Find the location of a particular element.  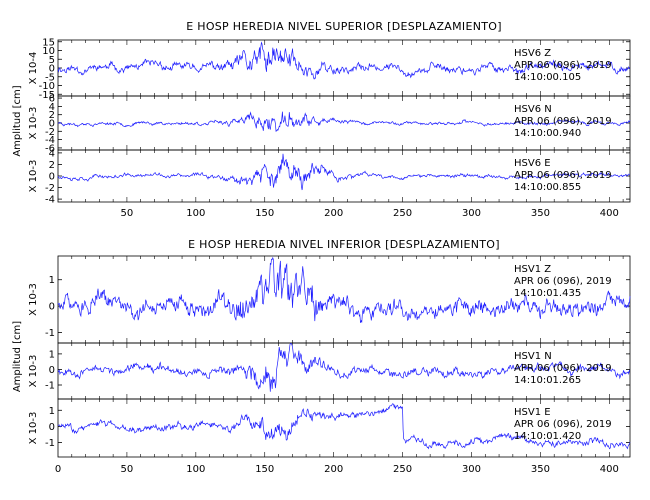

trace-info-line: HSV1 E is located at coordinates (532, 412).